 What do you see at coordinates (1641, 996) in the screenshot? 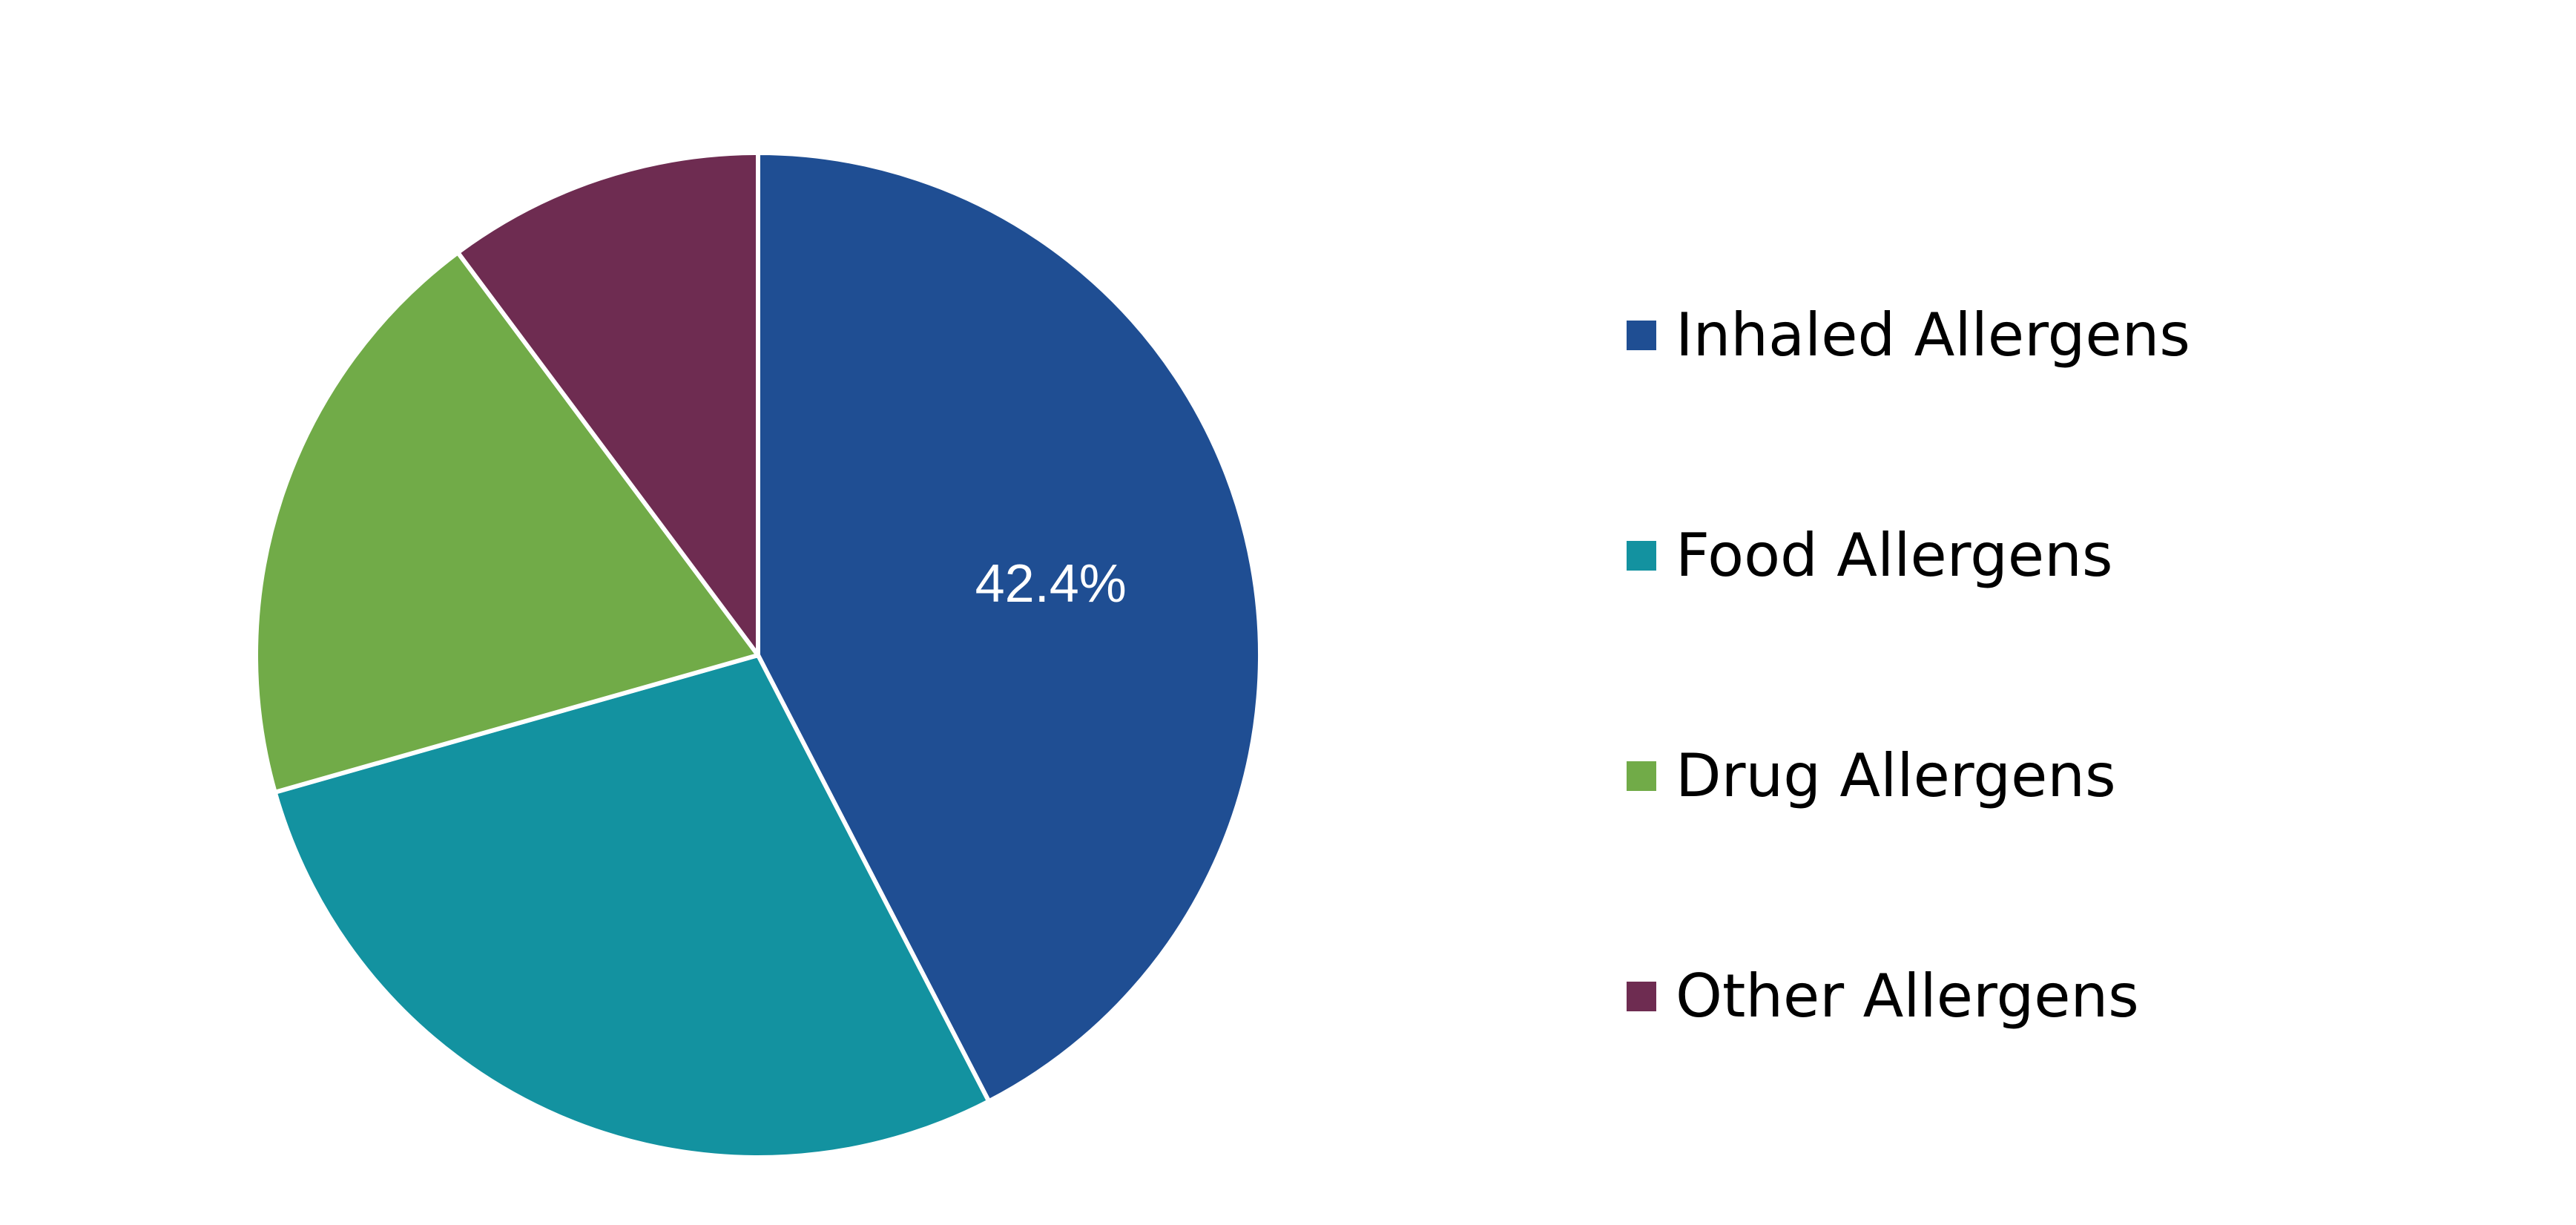
I see `legend-swatch-other-allergens` at bounding box center [1641, 996].